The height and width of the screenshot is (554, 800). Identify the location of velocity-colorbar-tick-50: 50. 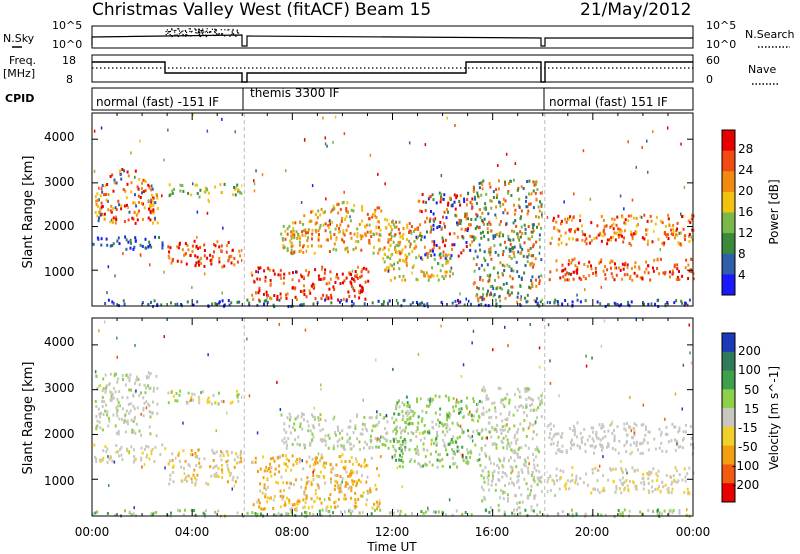
(751, 390).